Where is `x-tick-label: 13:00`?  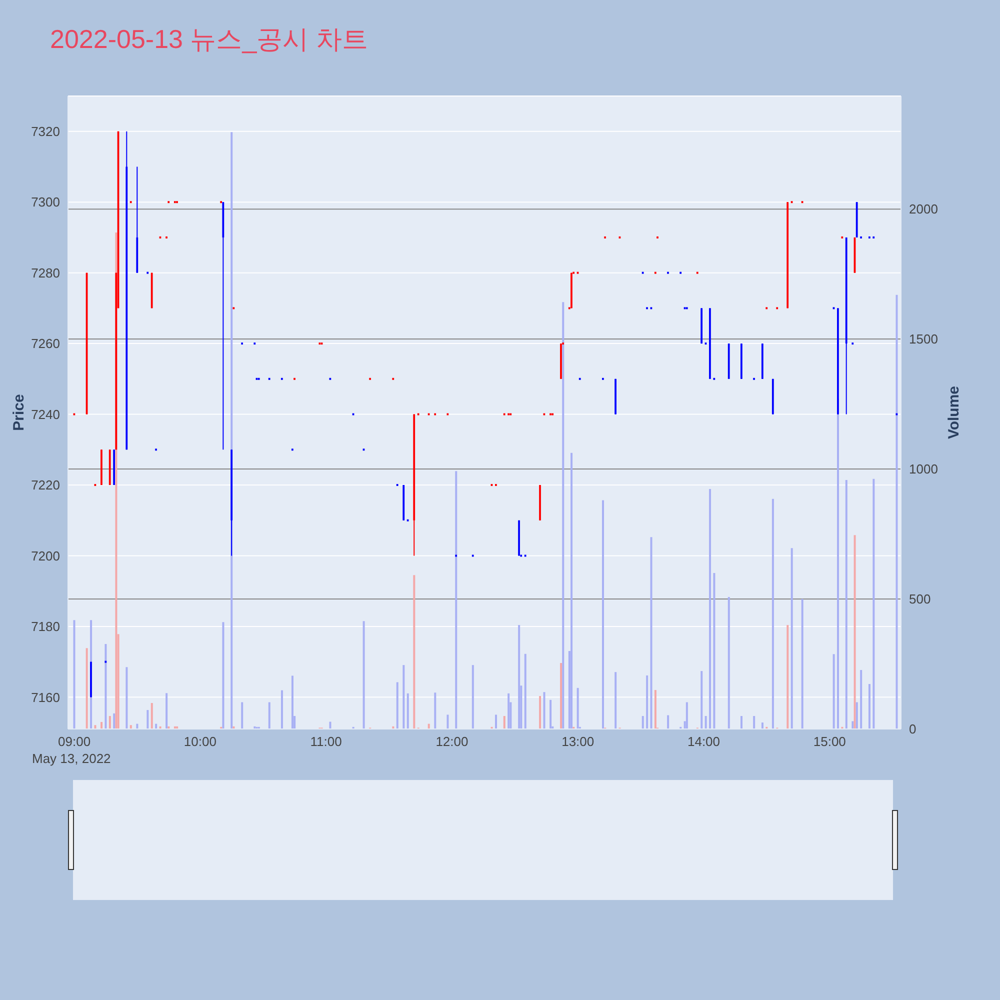 x-tick-label: 13:00 is located at coordinates (578, 742).